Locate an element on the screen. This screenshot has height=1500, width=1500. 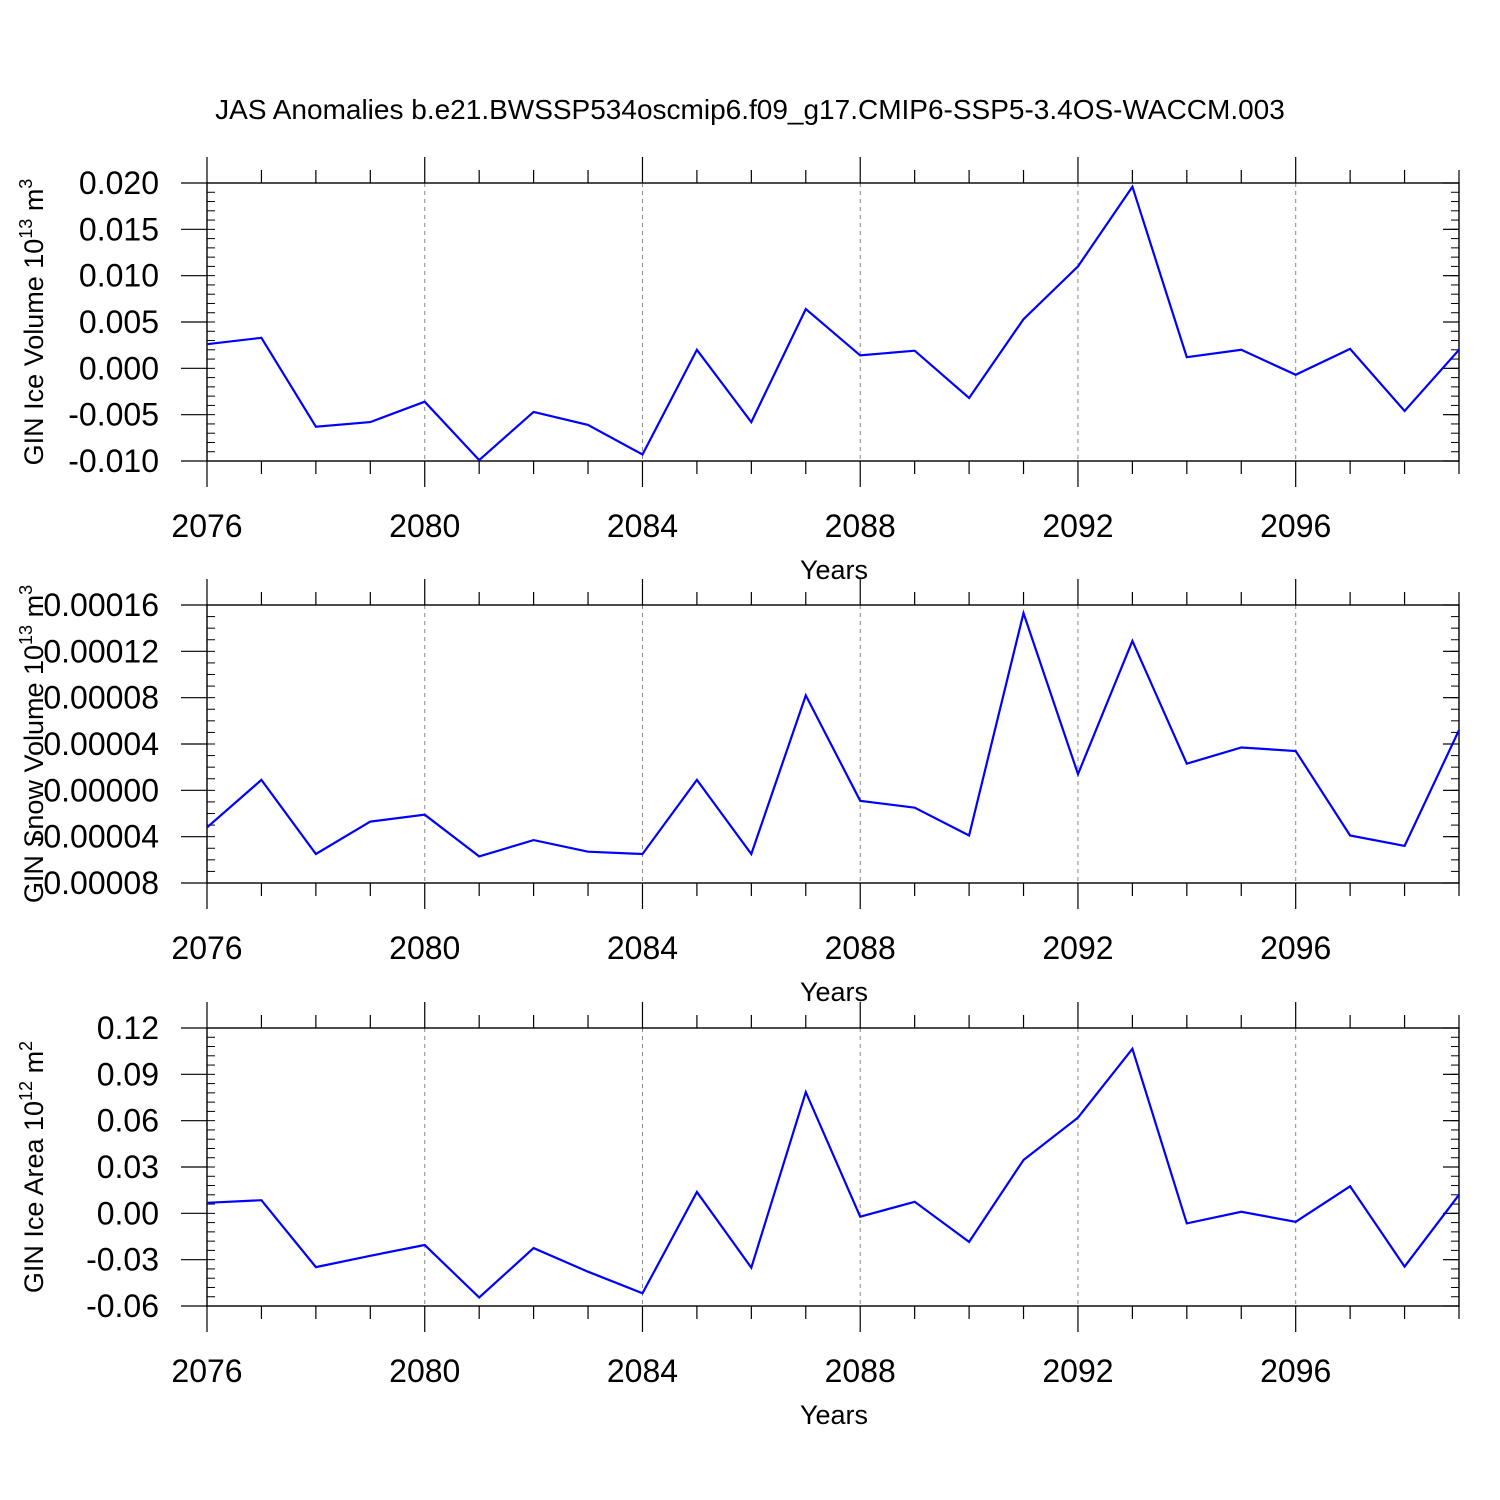
y-tick-label: 0.12 is located at coordinates (128, 1028).